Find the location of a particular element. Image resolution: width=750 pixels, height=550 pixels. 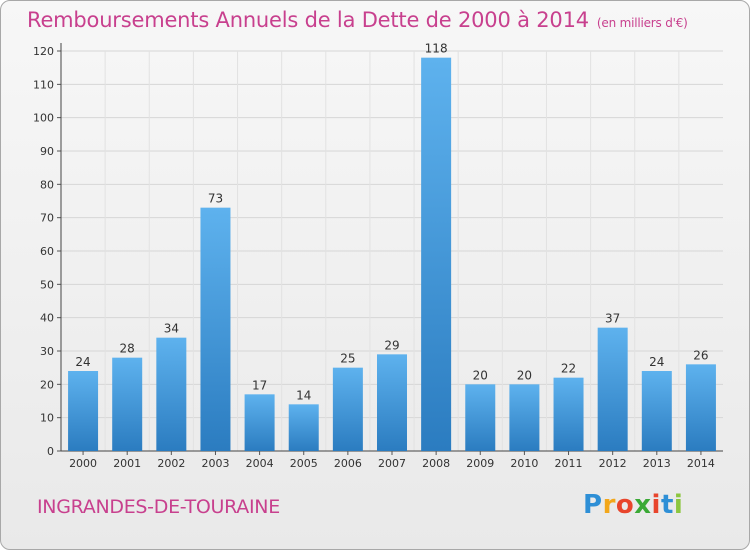

y-tick-label: 80 is located at coordinates (47, 184).